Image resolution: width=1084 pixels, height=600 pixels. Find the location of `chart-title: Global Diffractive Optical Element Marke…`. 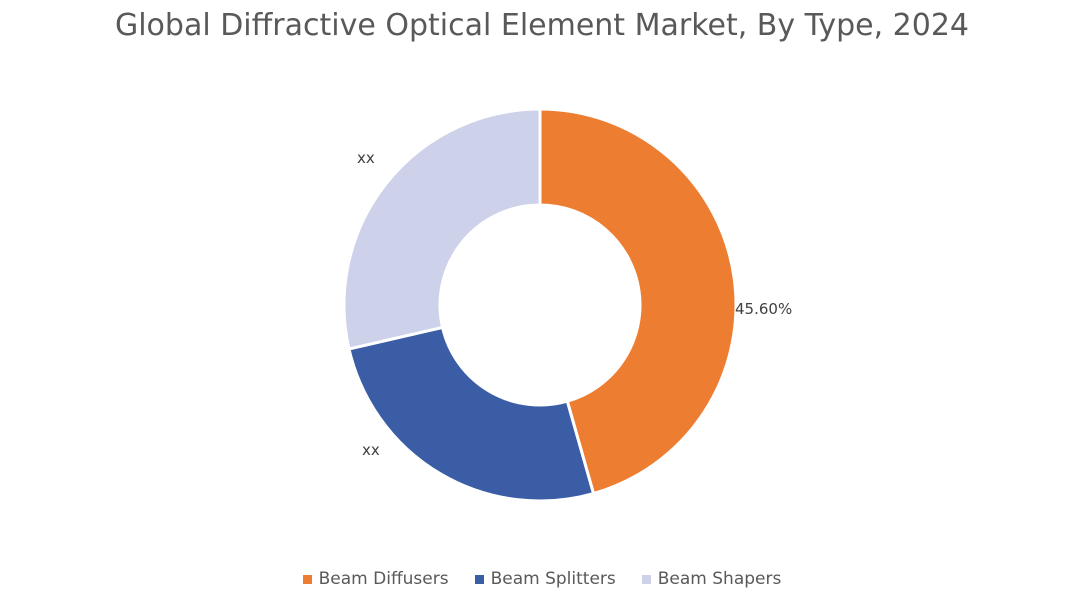

chart-title: Global Diffractive Optical Element Marke… is located at coordinates (542, 25).